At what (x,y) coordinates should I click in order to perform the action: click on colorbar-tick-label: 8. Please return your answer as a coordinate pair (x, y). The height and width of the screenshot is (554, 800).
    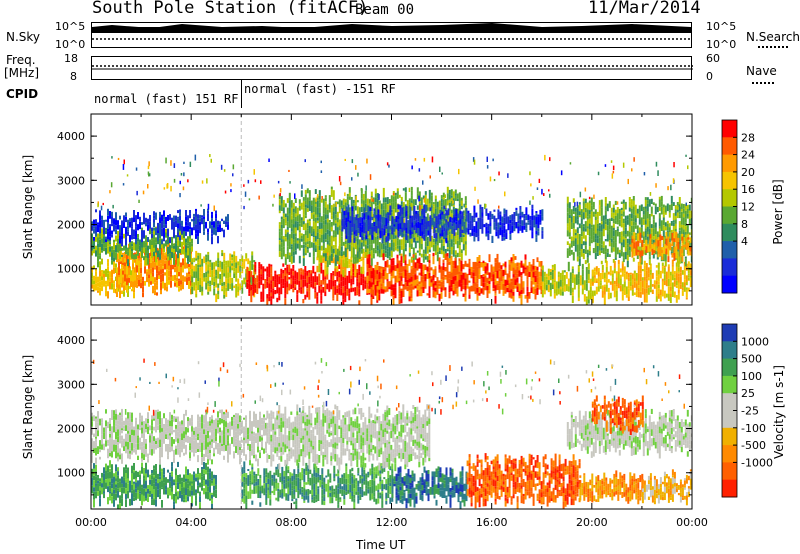
    Looking at the image, I should click on (744, 224).